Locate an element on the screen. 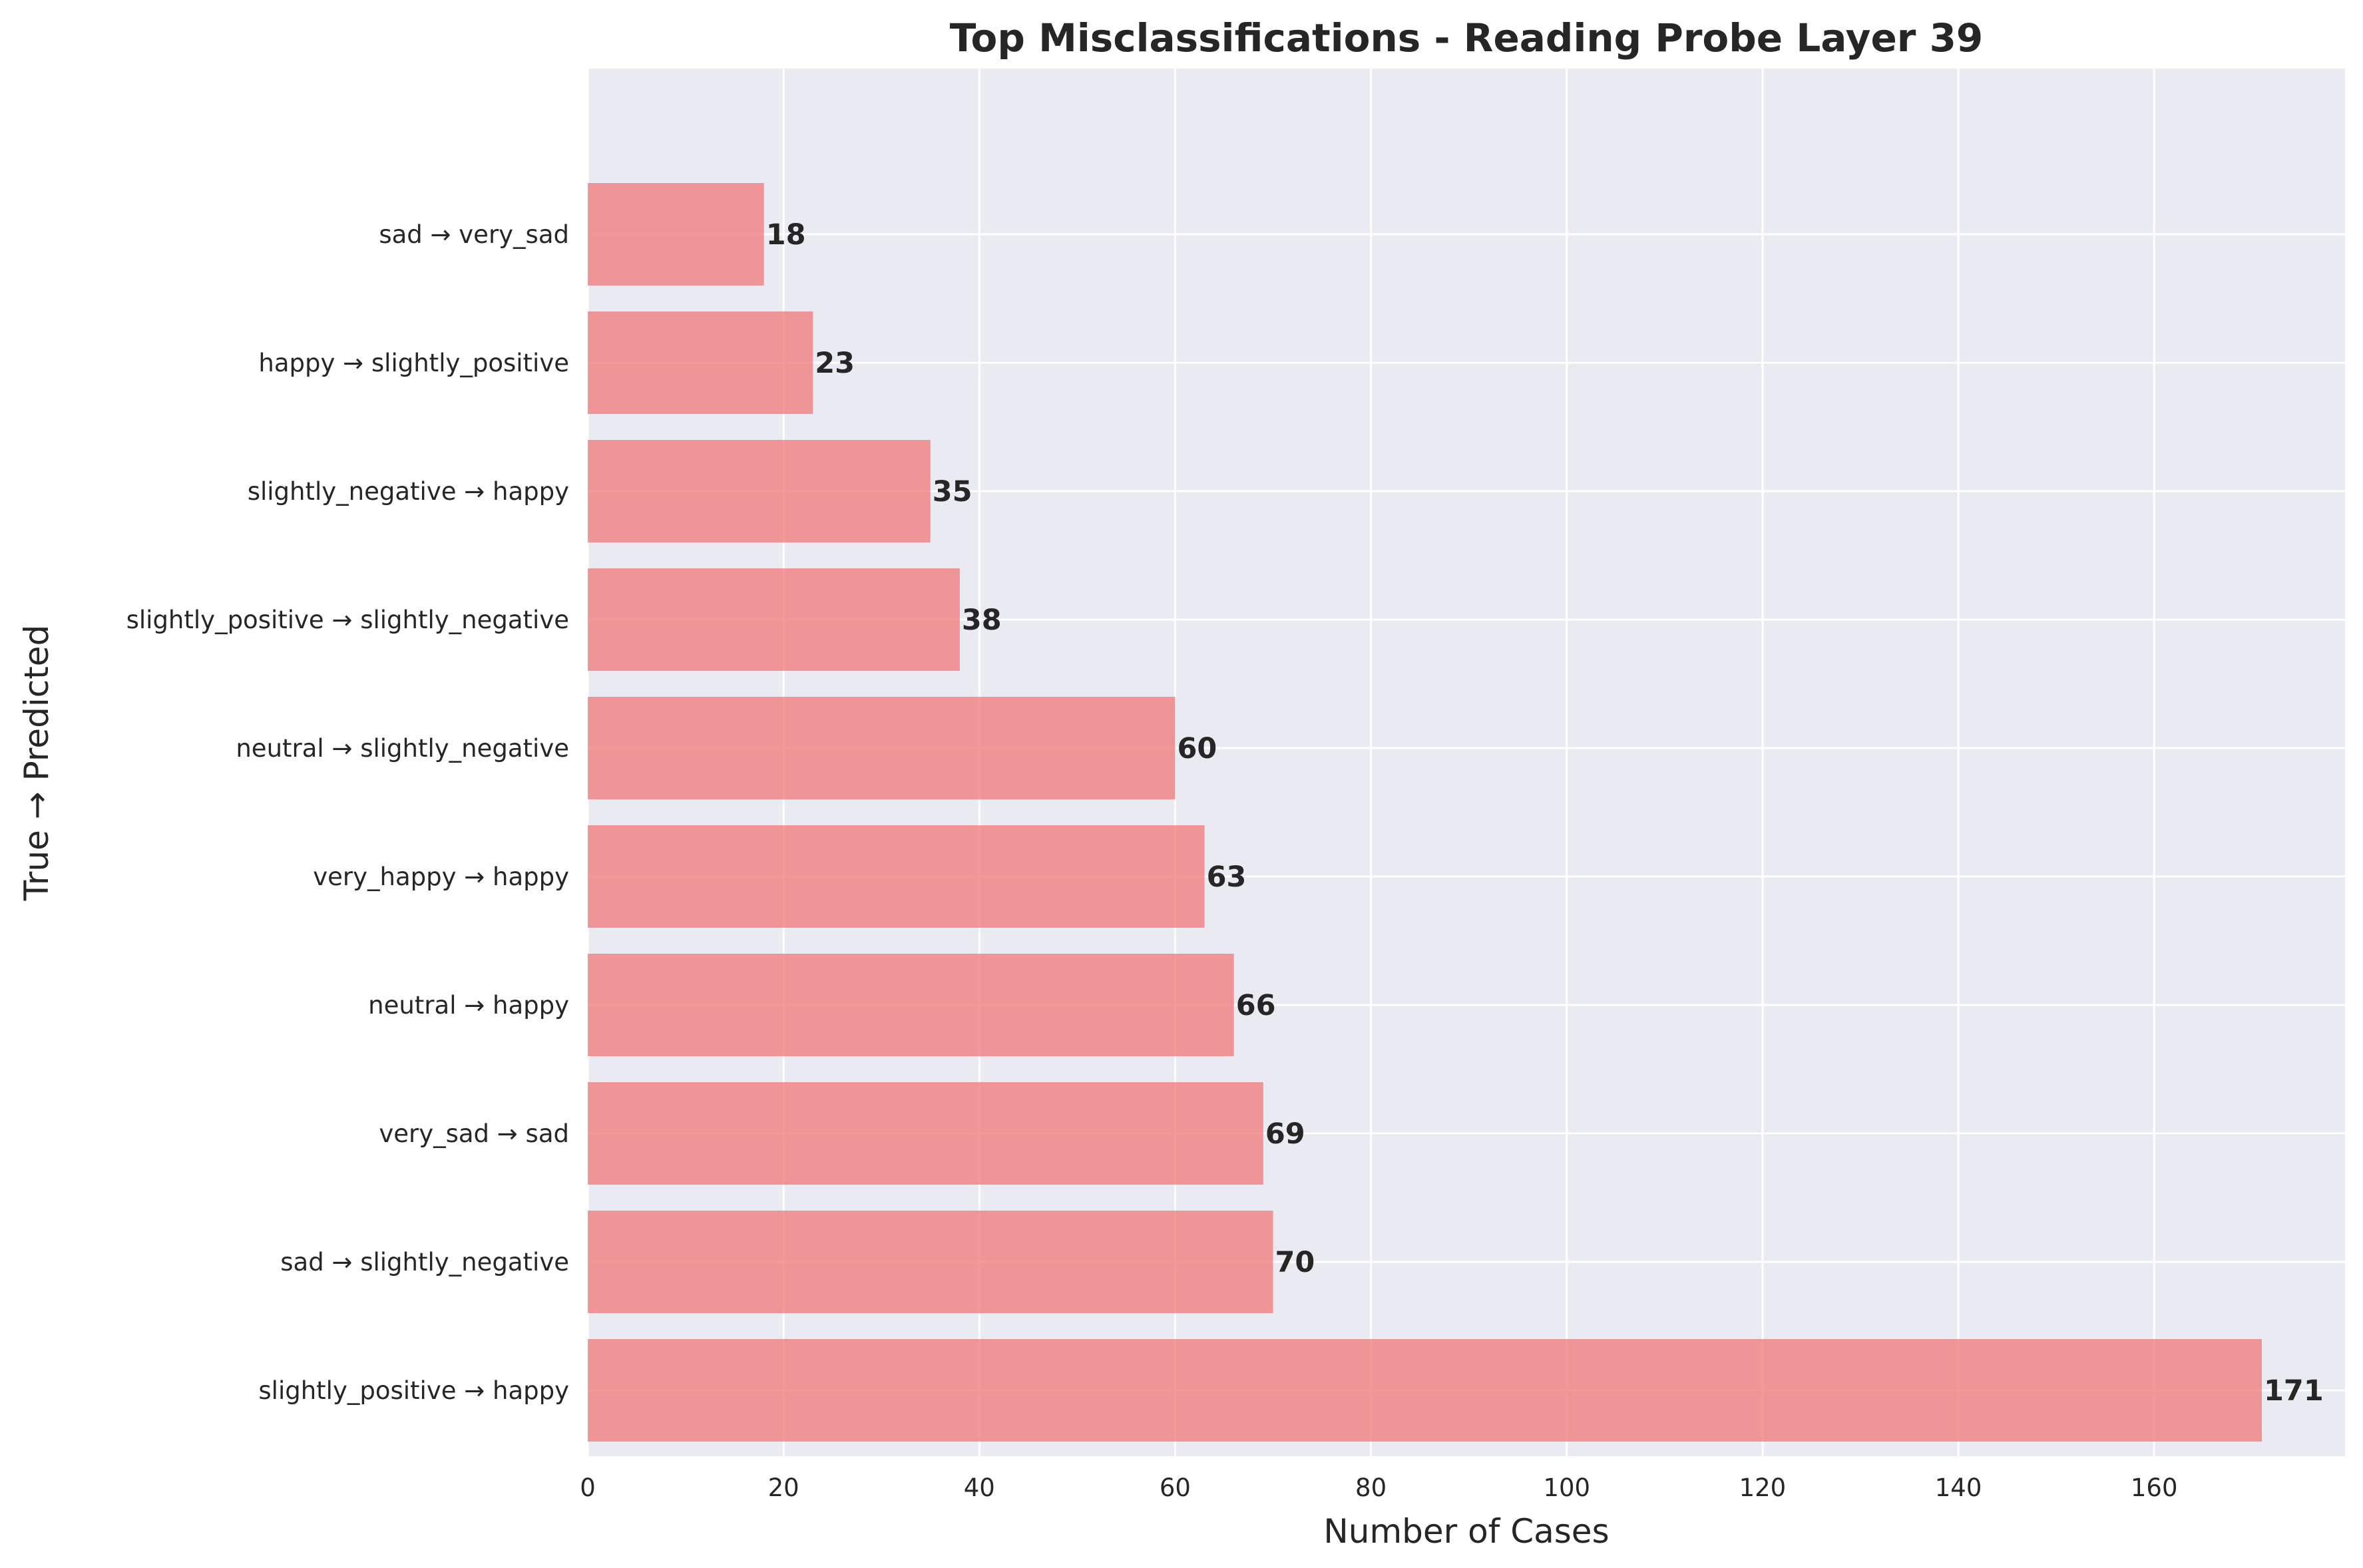 This screenshot has height=1568, width=2363. category-label: neutral → slightly_negative is located at coordinates (402, 748).